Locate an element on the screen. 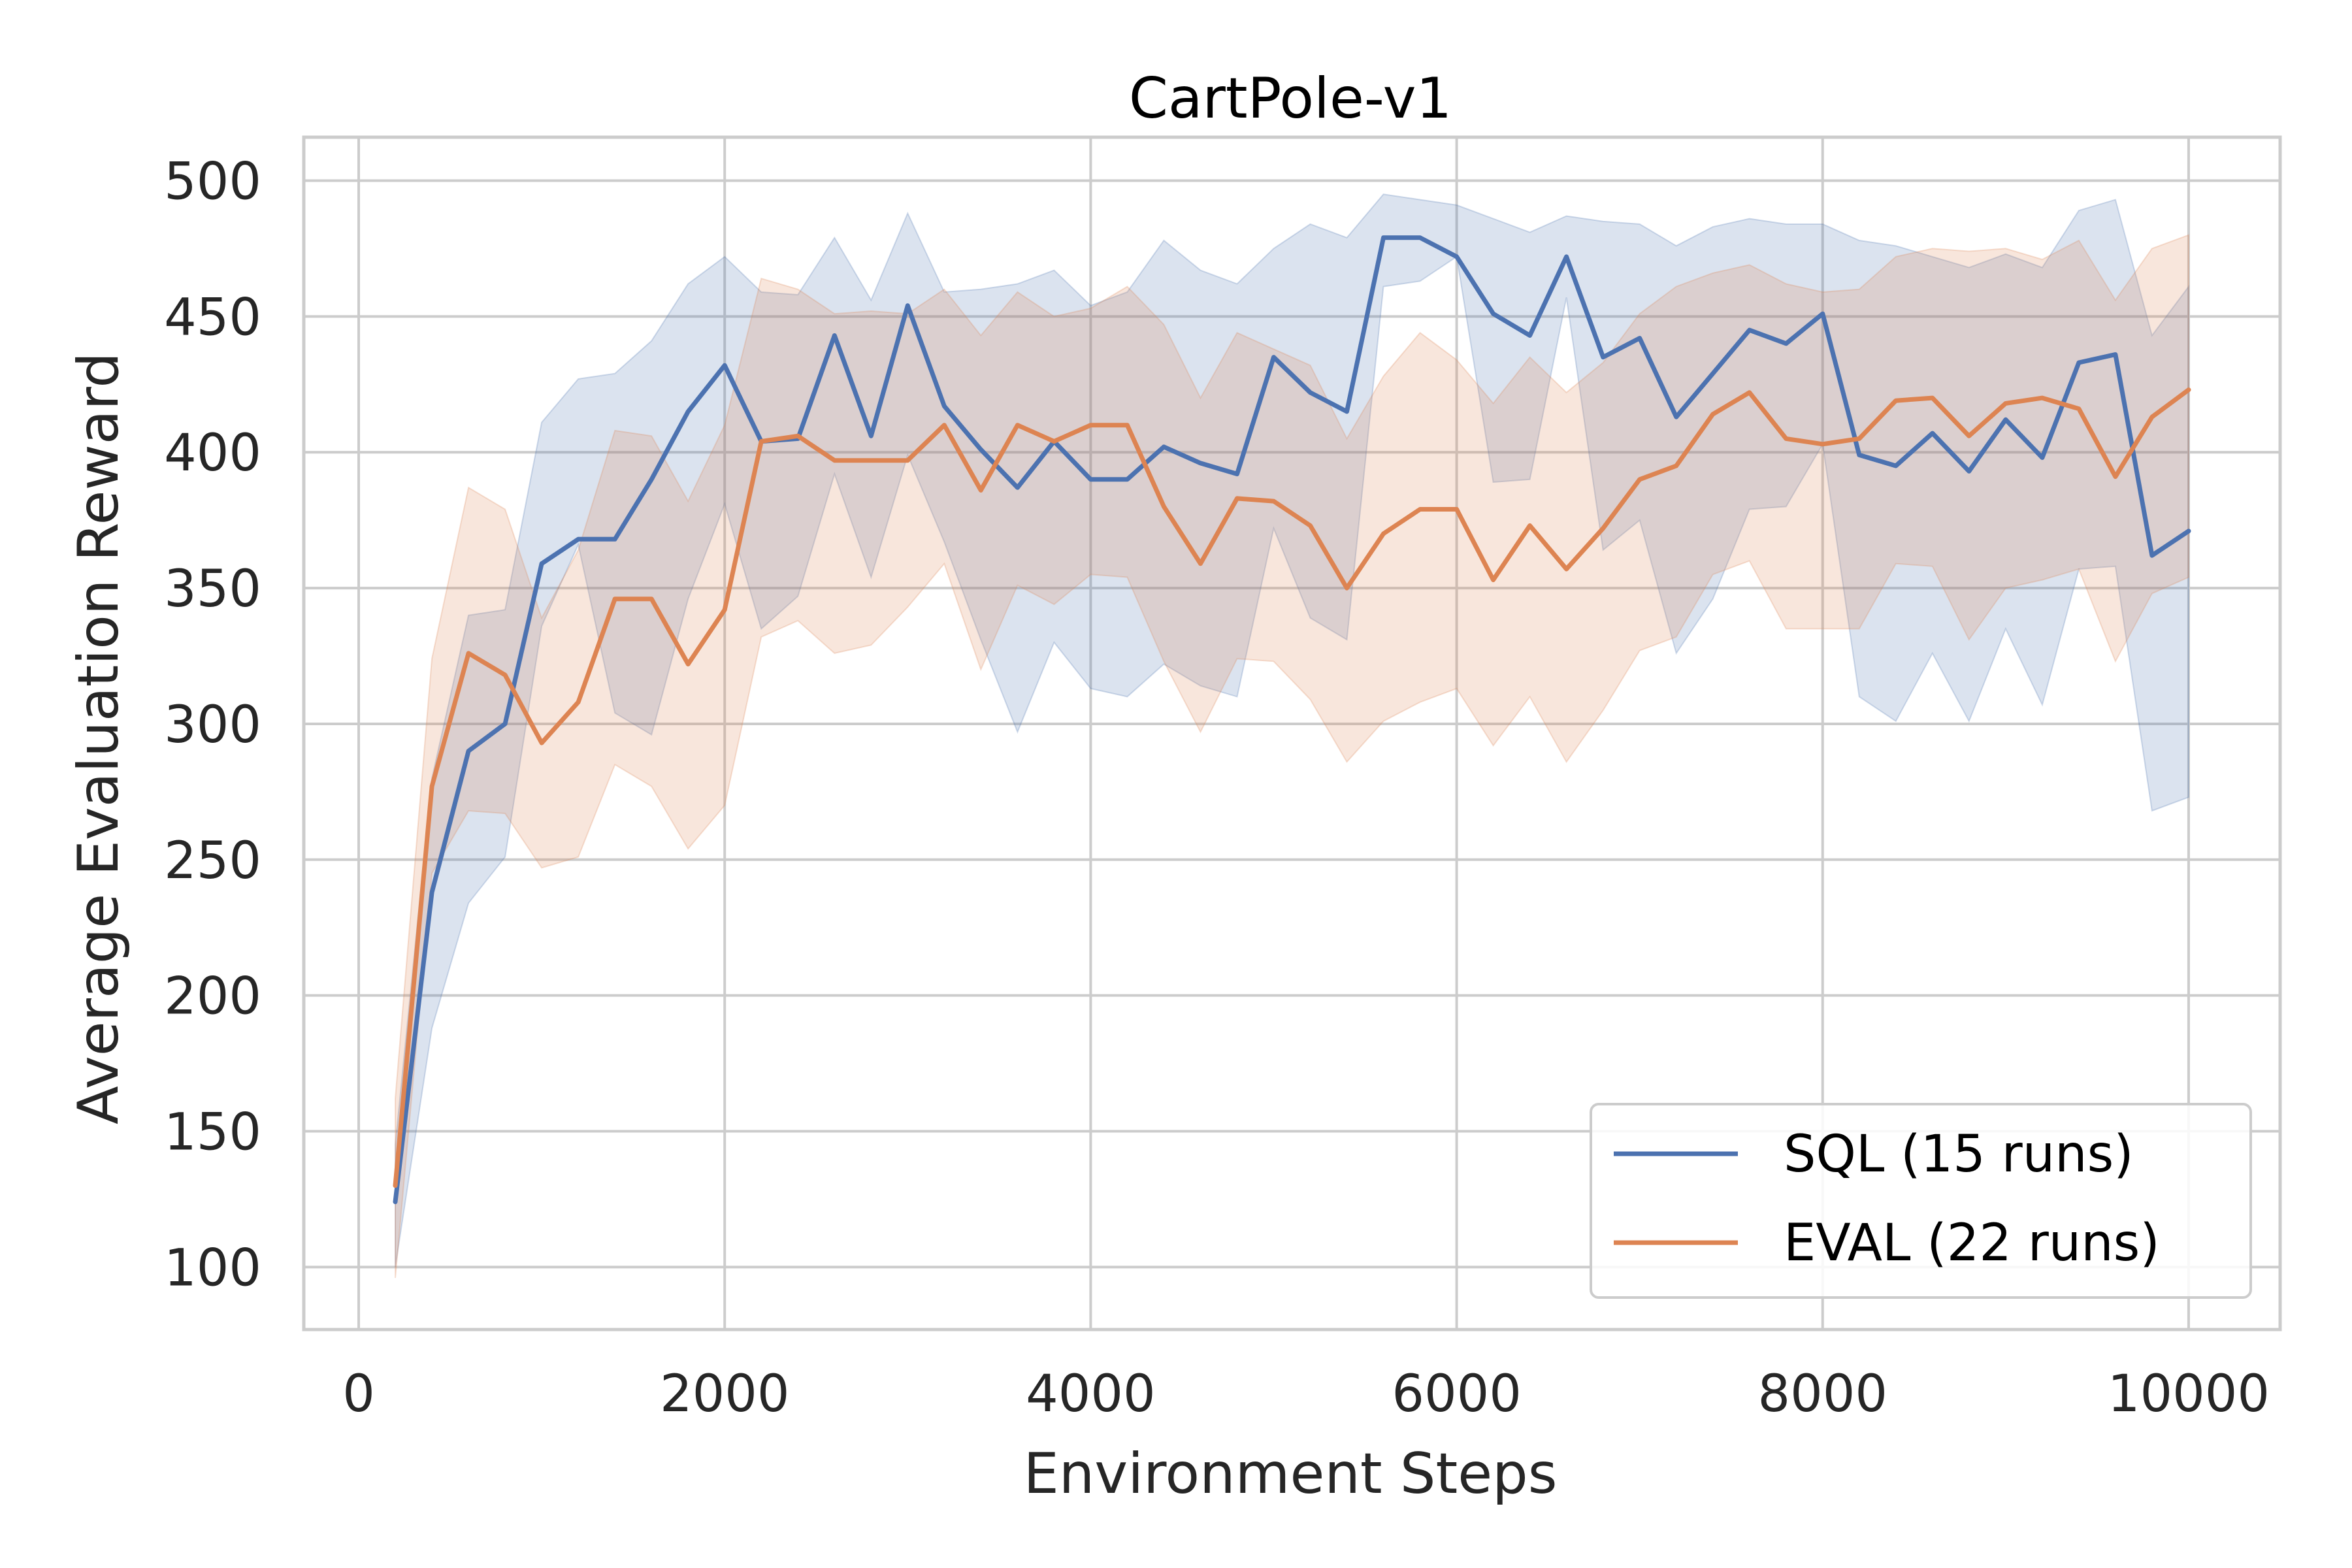 The image size is (2352, 1568). y-tick-label: 200 is located at coordinates (212, 997).